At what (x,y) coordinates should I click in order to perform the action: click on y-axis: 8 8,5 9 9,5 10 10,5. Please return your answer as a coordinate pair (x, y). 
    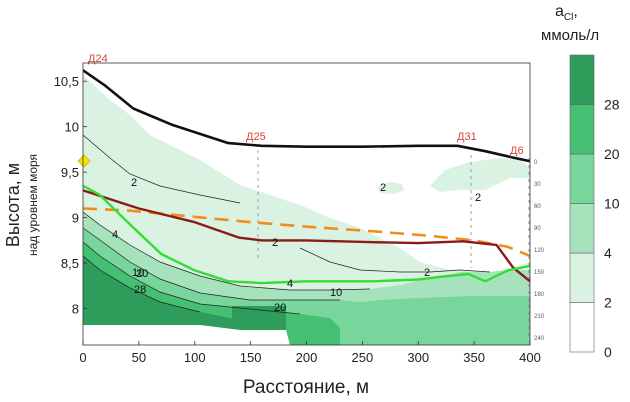
    Looking at the image, I should click on (70, 195).